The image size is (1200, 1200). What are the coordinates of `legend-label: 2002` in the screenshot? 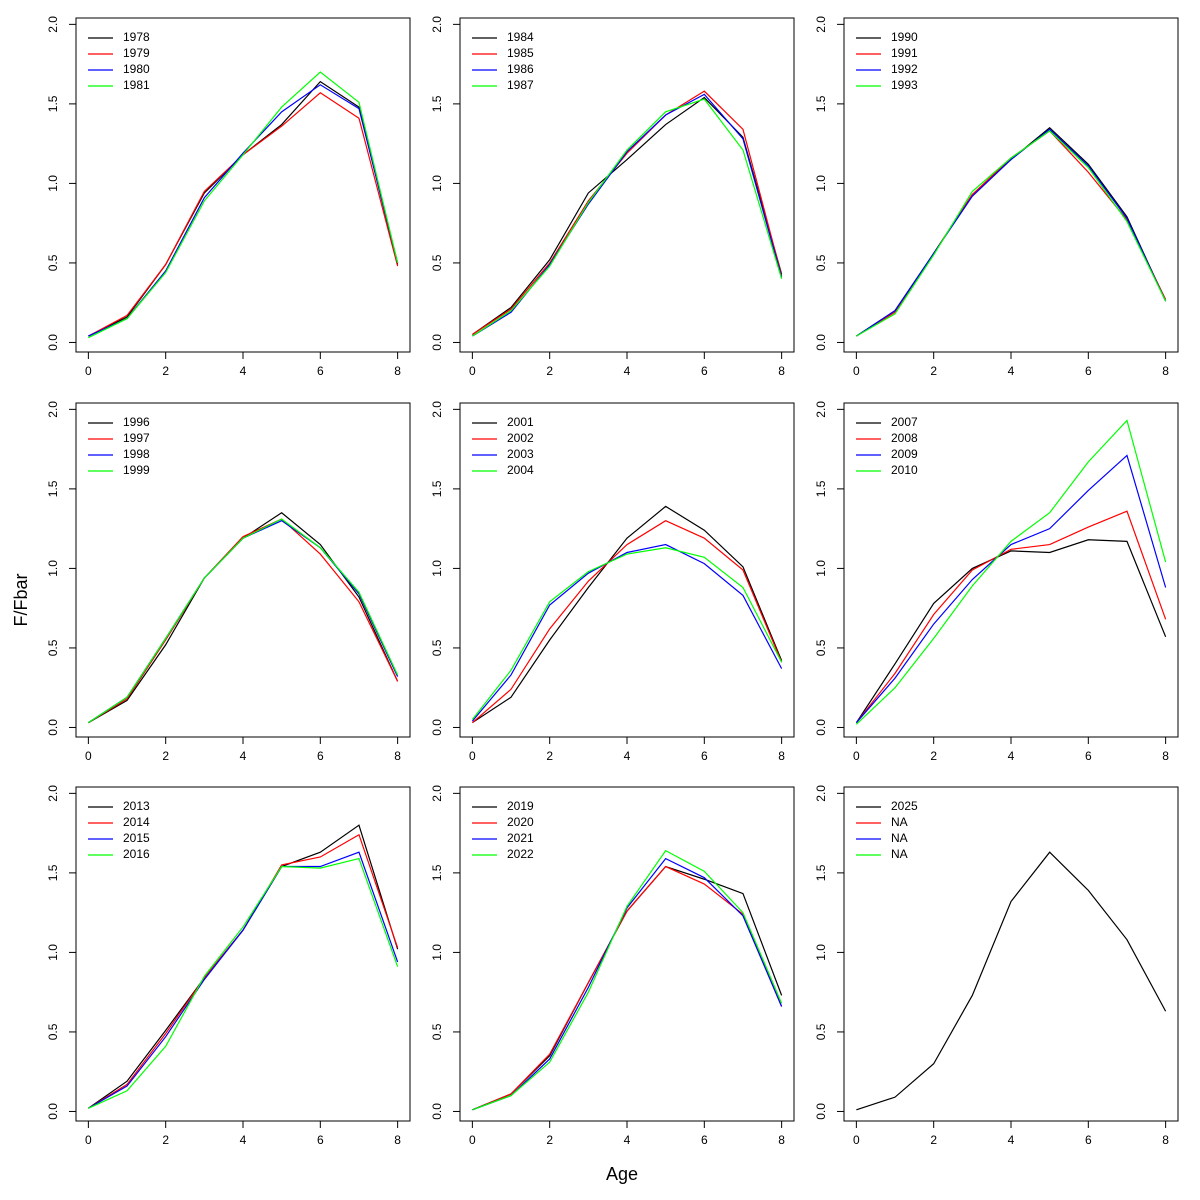 It's located at (520, 438).